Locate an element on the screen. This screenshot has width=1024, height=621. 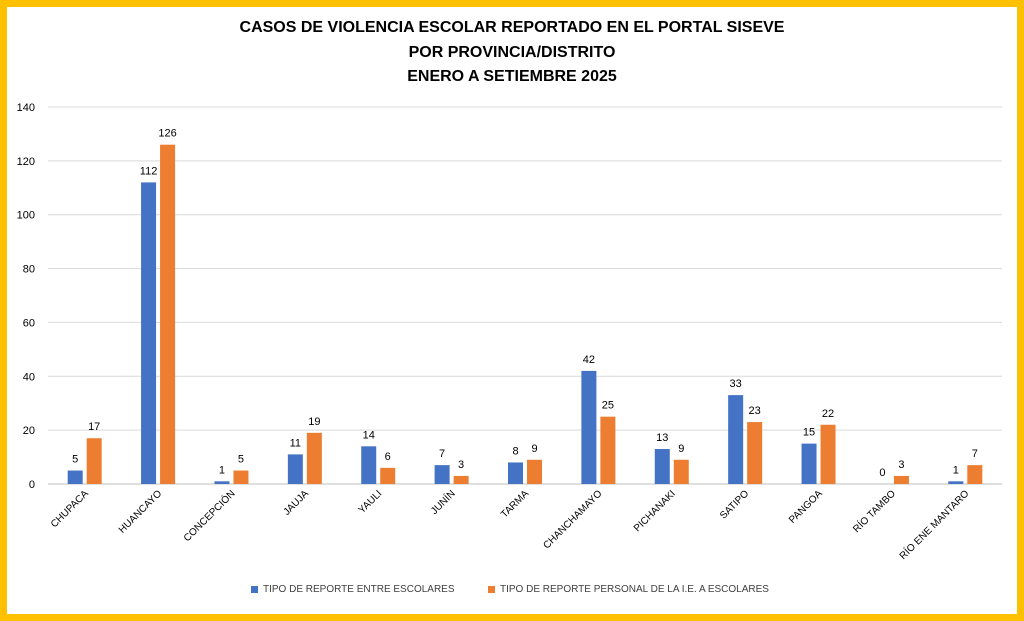
data-label: 13 is located at coordinates (662, 438).